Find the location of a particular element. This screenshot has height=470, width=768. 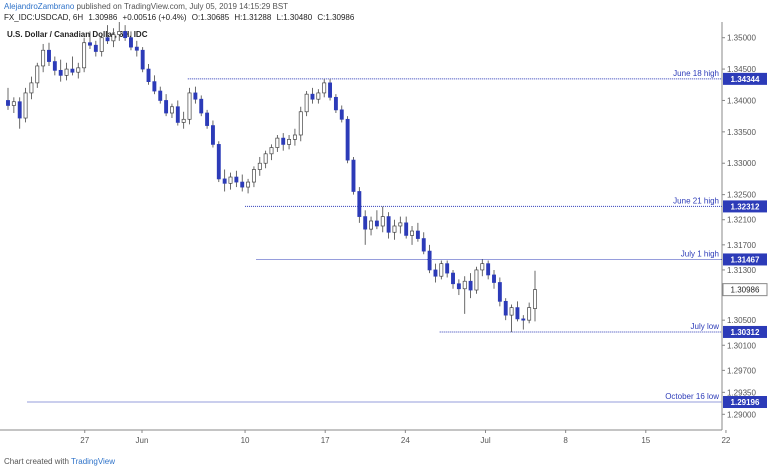

y-tick-label: 1.29000 is located at coordinates (741, 414).